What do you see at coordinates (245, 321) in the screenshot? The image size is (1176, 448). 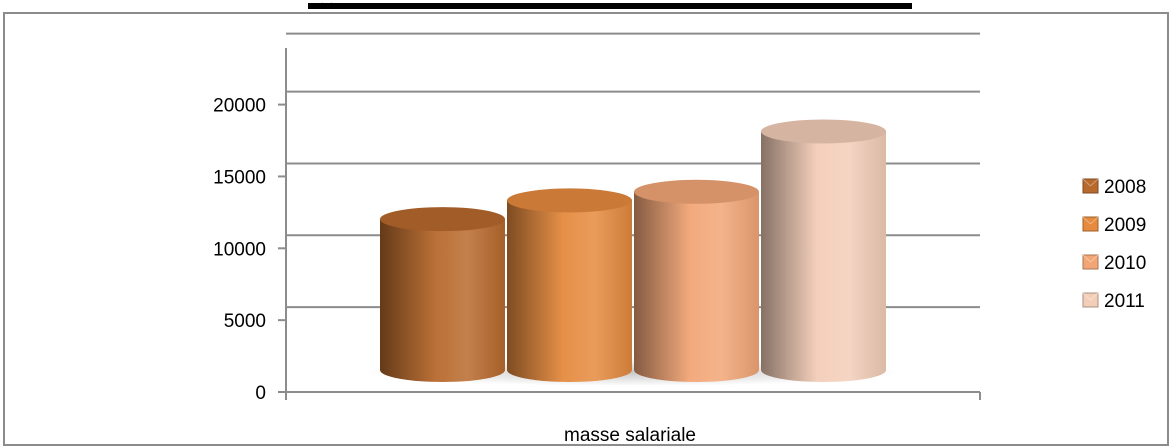 I see `y-tick-label: 5000` at bounding box center [245, 321].